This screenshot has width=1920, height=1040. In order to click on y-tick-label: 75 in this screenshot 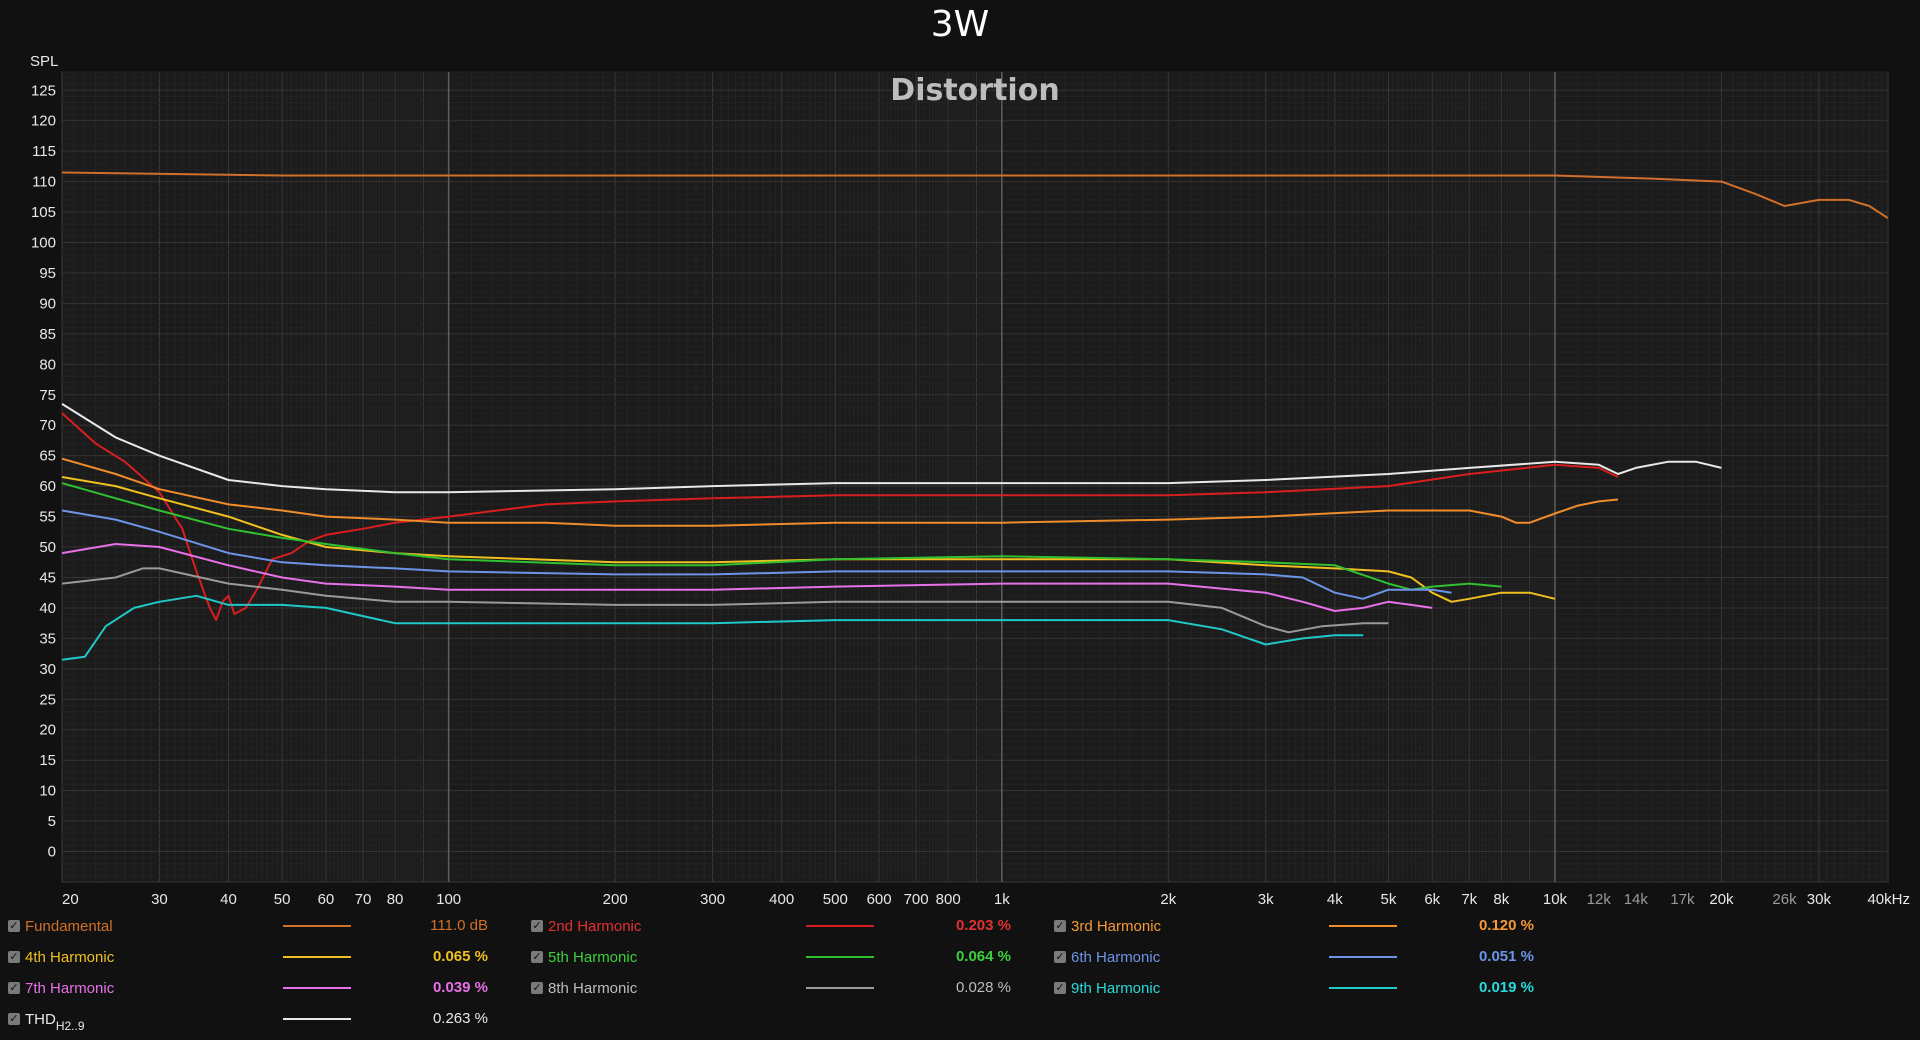, I will do `click(47, 395)`.